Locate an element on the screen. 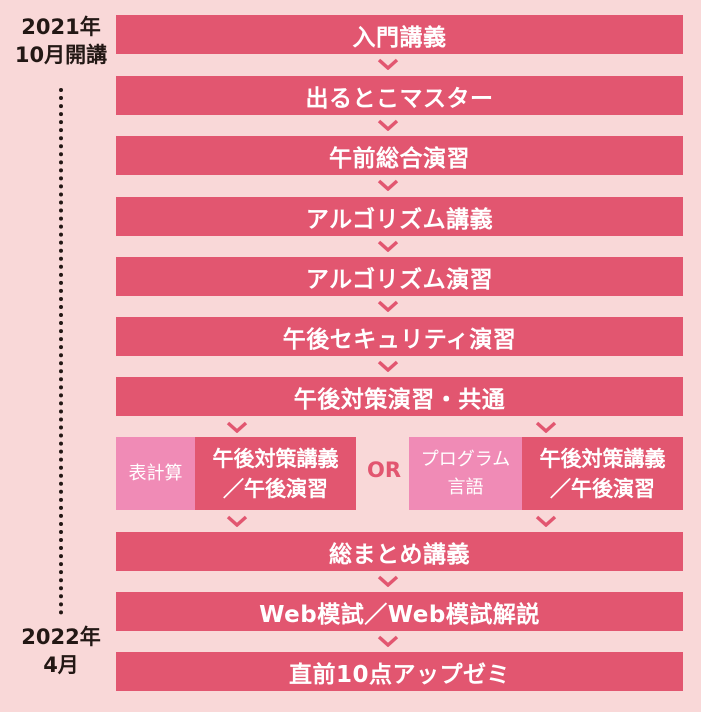 Image resolution: width=701 pixels, height=712 pixels. timeline-dotted-line is located at coordinates (61, 351).